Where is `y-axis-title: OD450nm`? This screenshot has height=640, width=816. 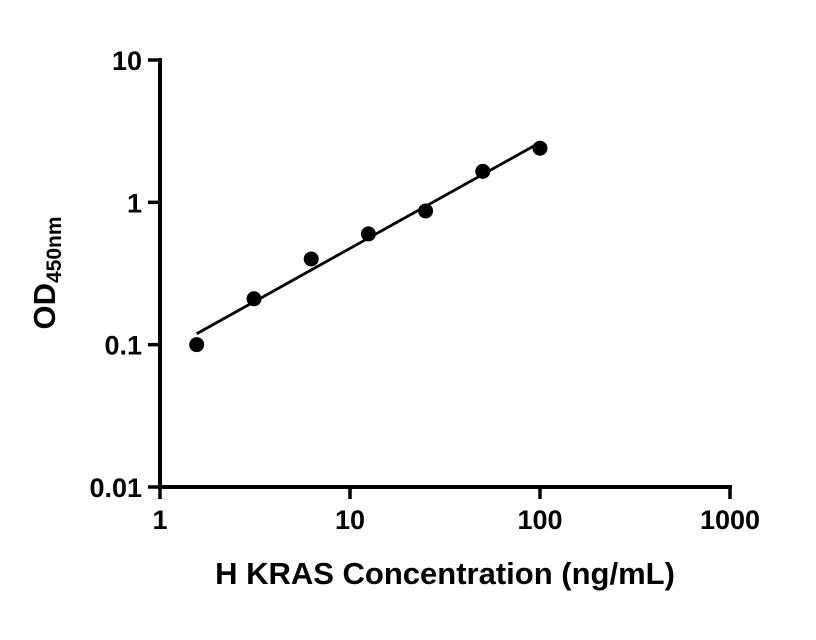 y-axis-title: OD450nm is located at coordinates (47, 272).